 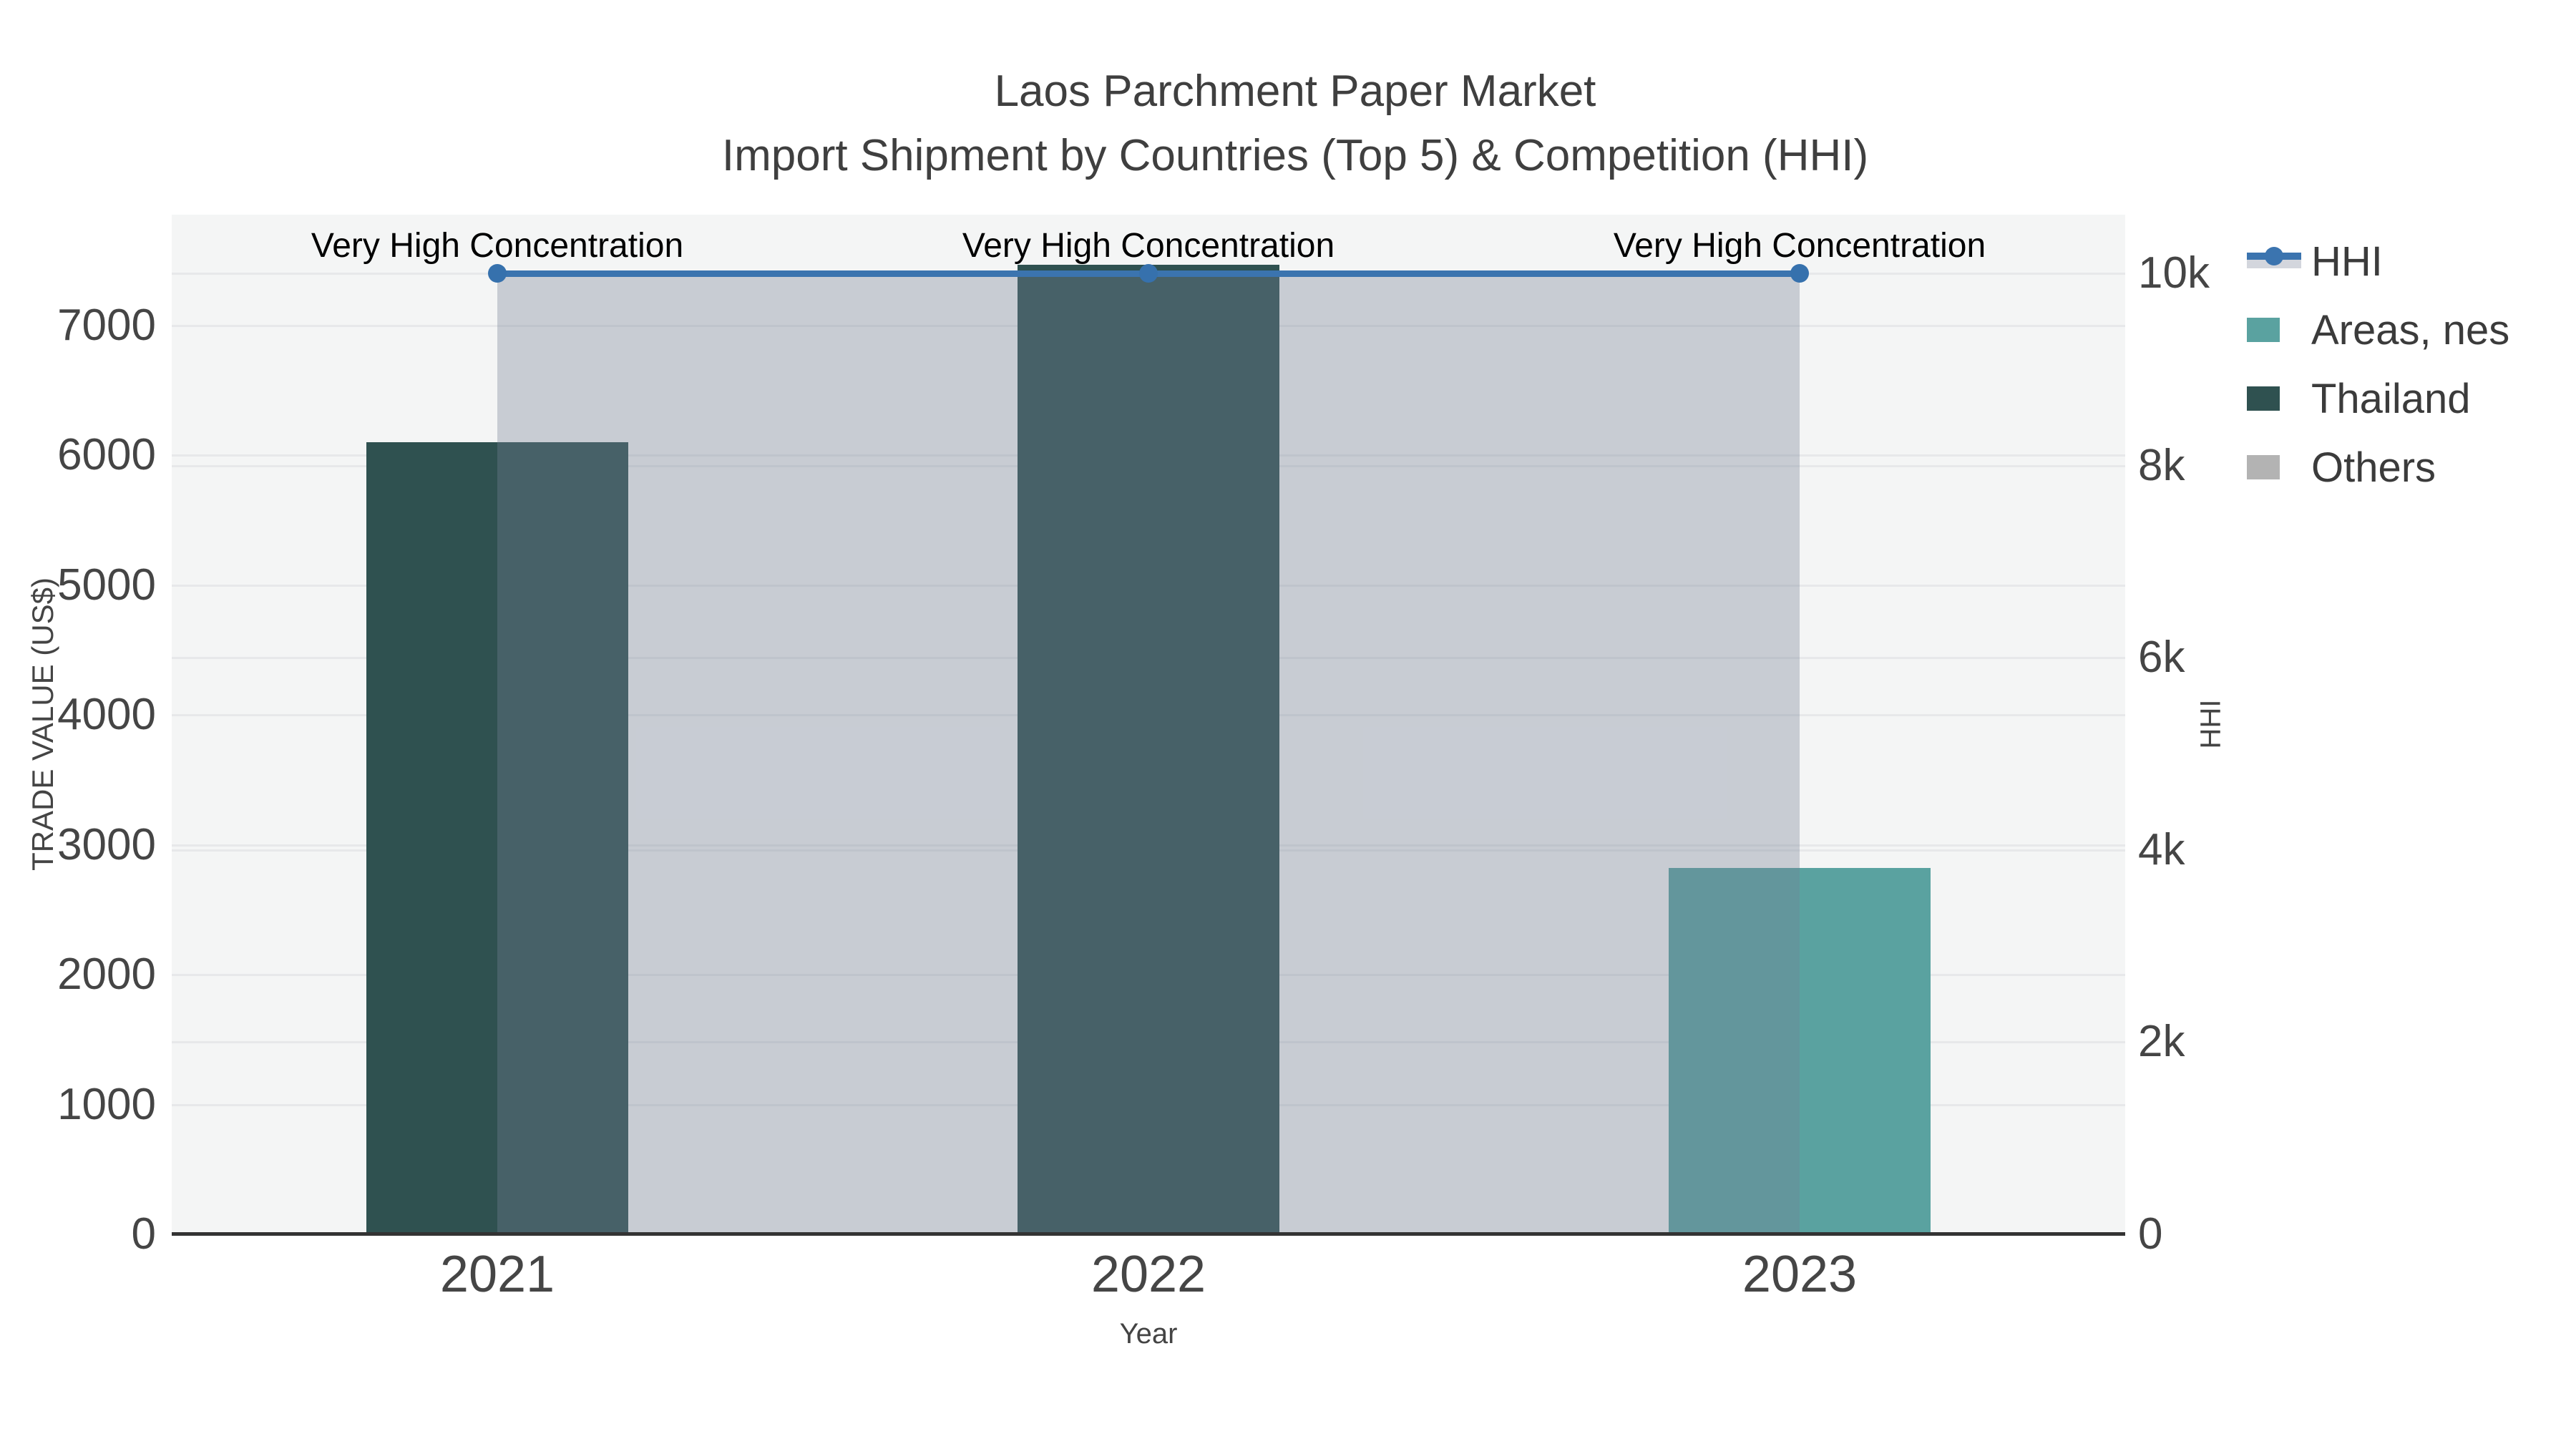 I want to click on legend-label: Thailand, so click(x=2391, y=398).